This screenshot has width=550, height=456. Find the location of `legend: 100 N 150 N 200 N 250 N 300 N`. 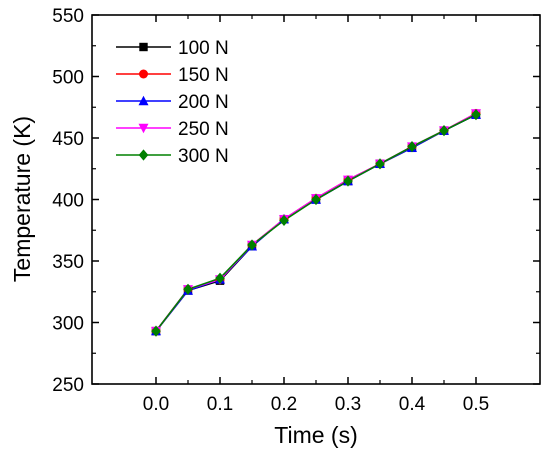

legend: 100 N 150 N 200 N 250 N 300 N is located at coordinates (172, 102).